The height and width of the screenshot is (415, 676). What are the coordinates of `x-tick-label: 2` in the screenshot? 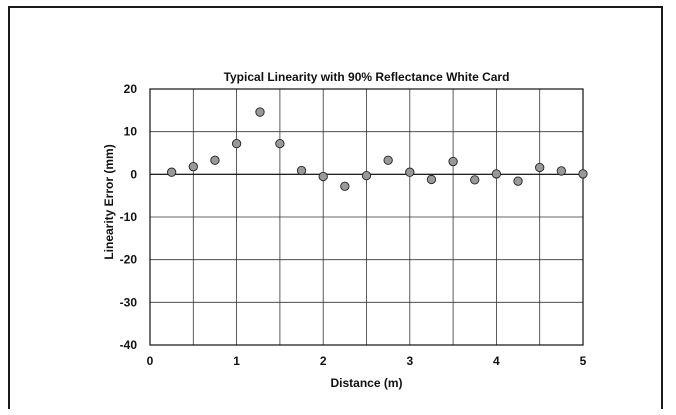 It's located at (323, 361).